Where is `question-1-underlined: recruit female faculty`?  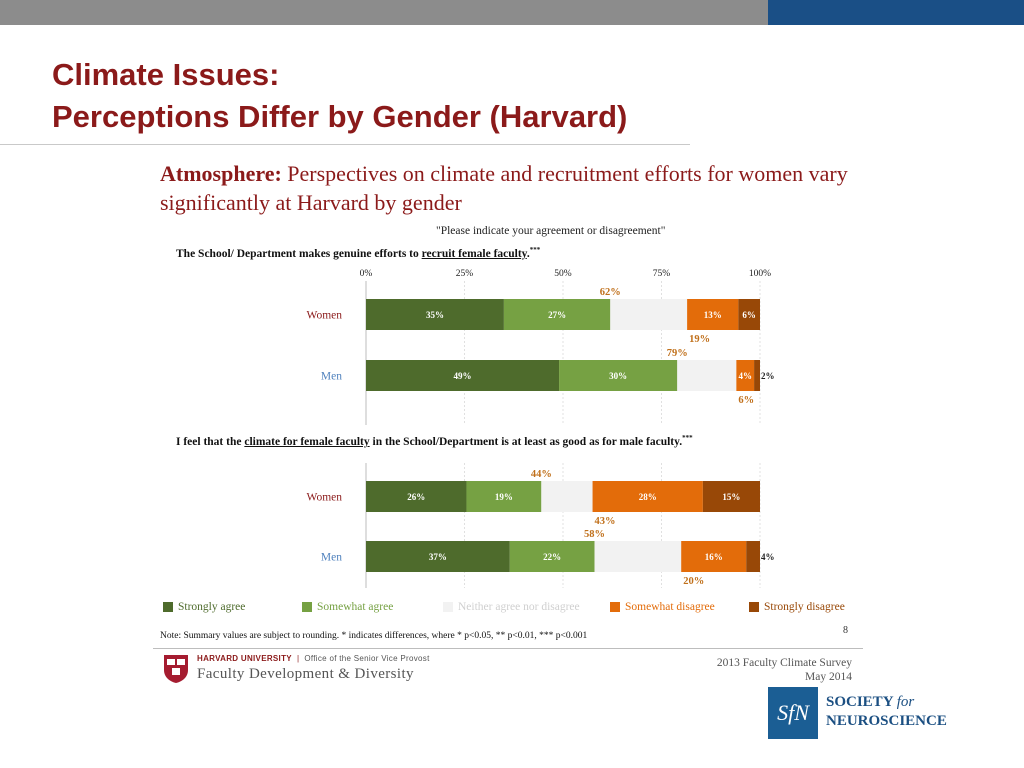
question-1-underlined: recruit female faculty is located at coordinates (474, 253).